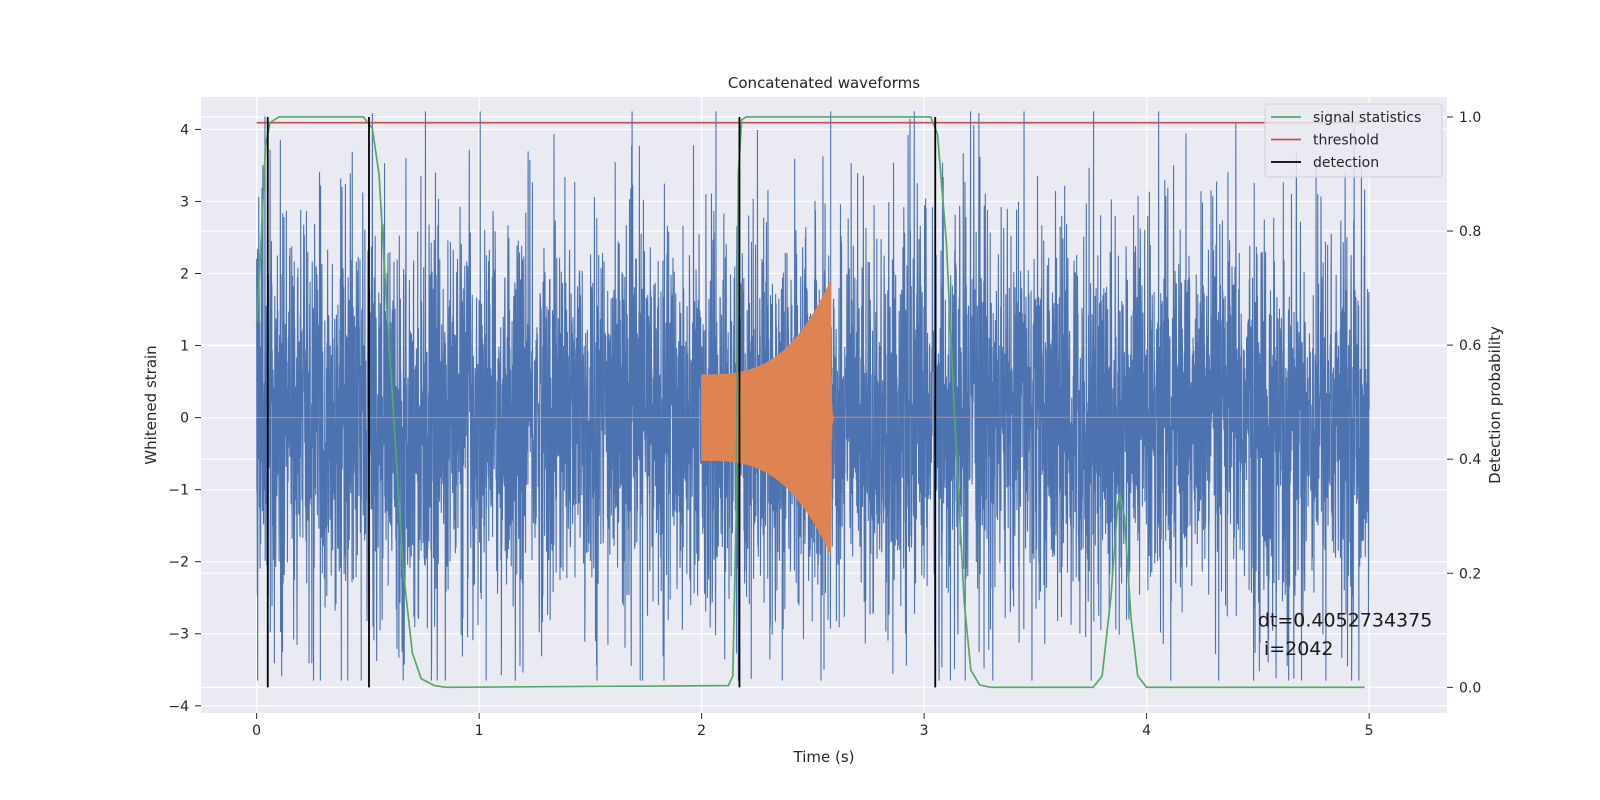  Describe the element at coordinates (1495, 405) in the screenshot. I see `right-axis-label: Detection probability` at that location.